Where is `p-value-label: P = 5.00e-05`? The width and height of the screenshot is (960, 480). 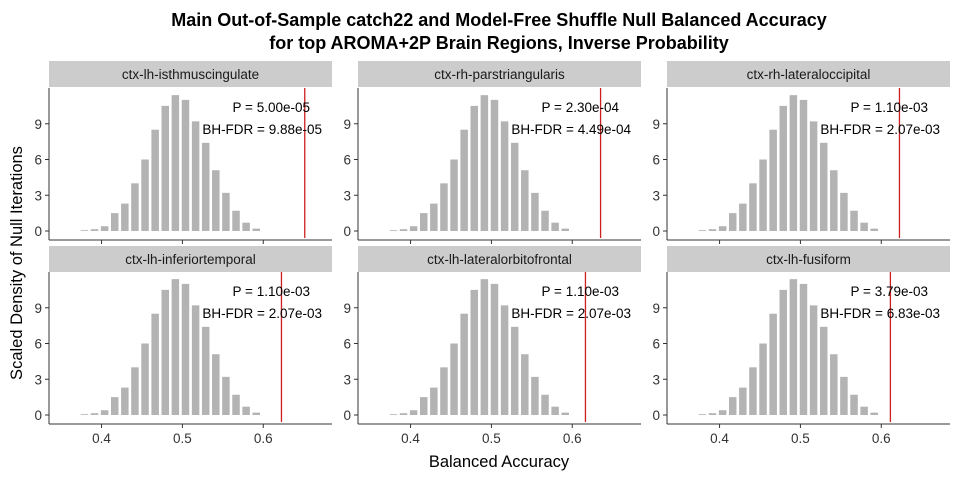
p-value-label: P = 5.00e-05 is located at coordinates (271, 107).